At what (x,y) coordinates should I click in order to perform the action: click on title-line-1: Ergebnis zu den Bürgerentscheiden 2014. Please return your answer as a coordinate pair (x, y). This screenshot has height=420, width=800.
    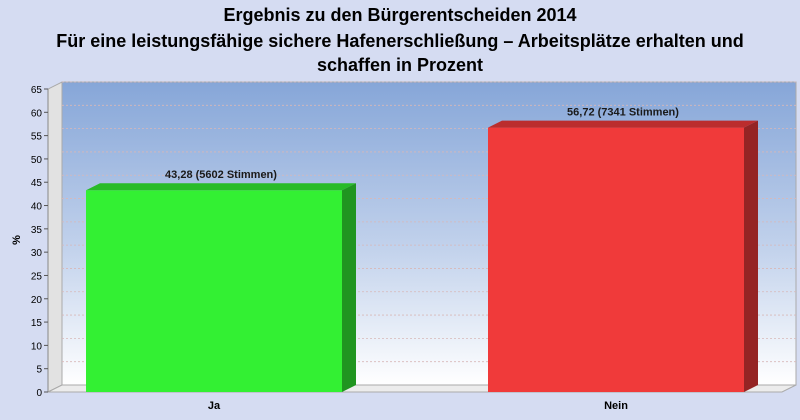
    Looking at the image, I should click on (399, 15).